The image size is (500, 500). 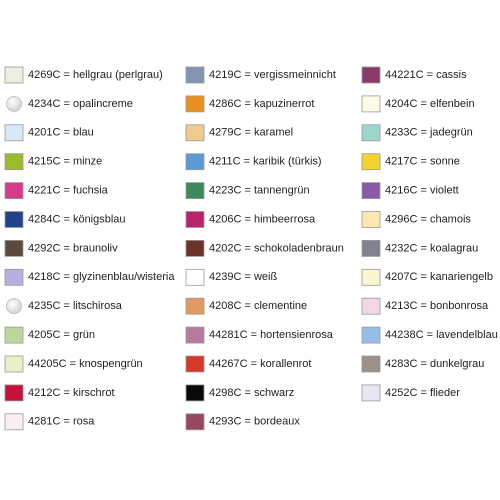 What do you see at coordinates (422, 191) in the screenshot?
I see `swatch-label: 4216C = violett` at bounding box center [422, 191].